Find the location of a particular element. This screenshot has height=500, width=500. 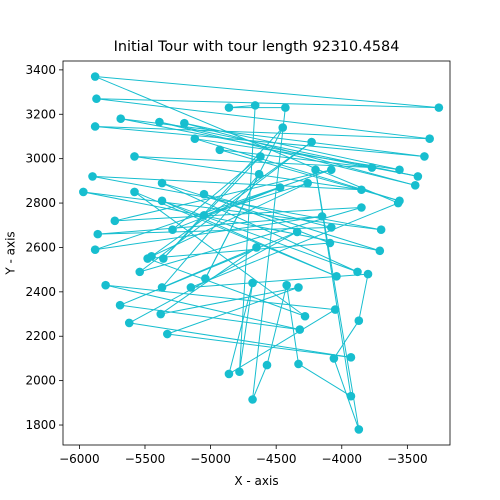

y-tick-label: 2800 is located at coordinates (40, 203).